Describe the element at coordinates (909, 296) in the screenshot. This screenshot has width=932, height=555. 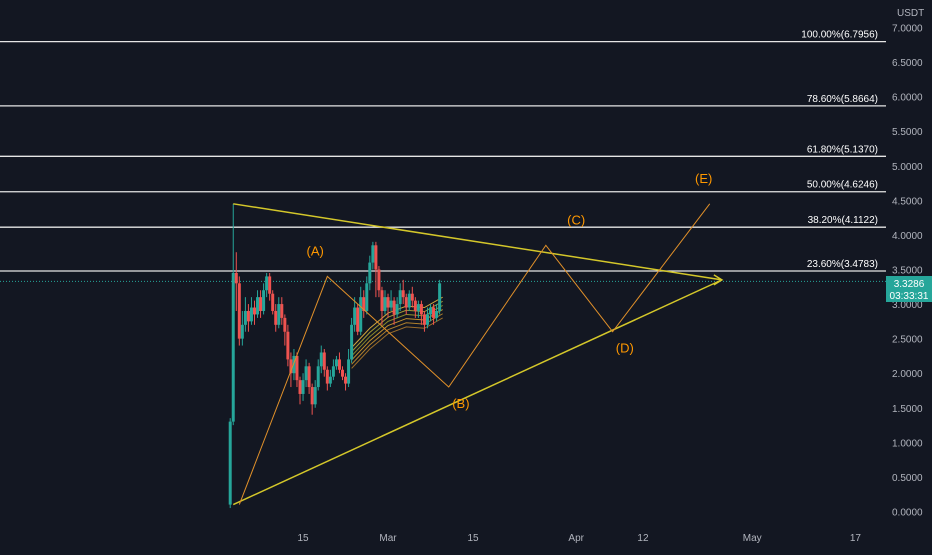
I see `candle-countdown-label: 03:33:31` at that location.